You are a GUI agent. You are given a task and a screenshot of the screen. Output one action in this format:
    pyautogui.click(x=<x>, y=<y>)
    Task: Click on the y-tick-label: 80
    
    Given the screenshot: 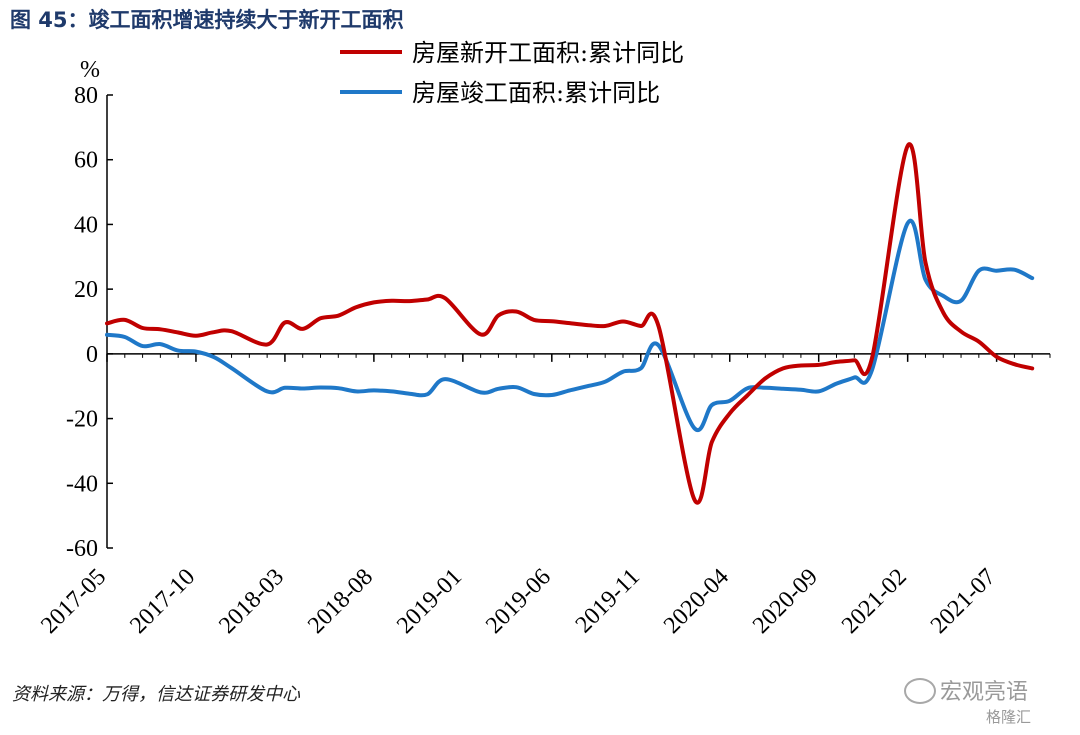 What is the action you would take?
    pyautogui.click(x=86, y=96)
    